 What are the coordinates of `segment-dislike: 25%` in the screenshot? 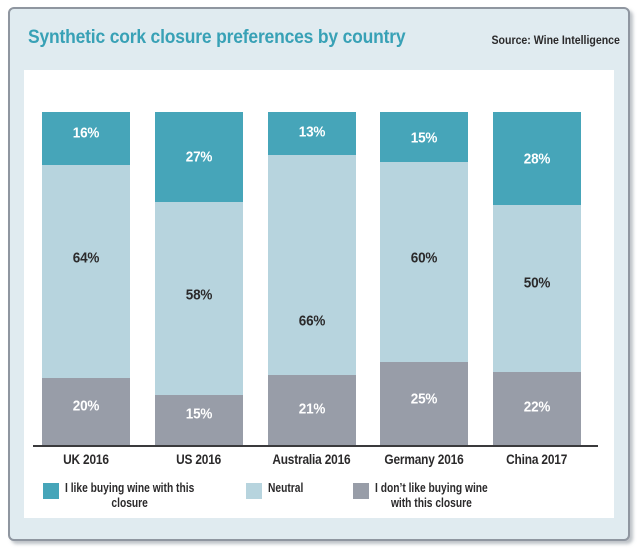 It's located at (424, 403).